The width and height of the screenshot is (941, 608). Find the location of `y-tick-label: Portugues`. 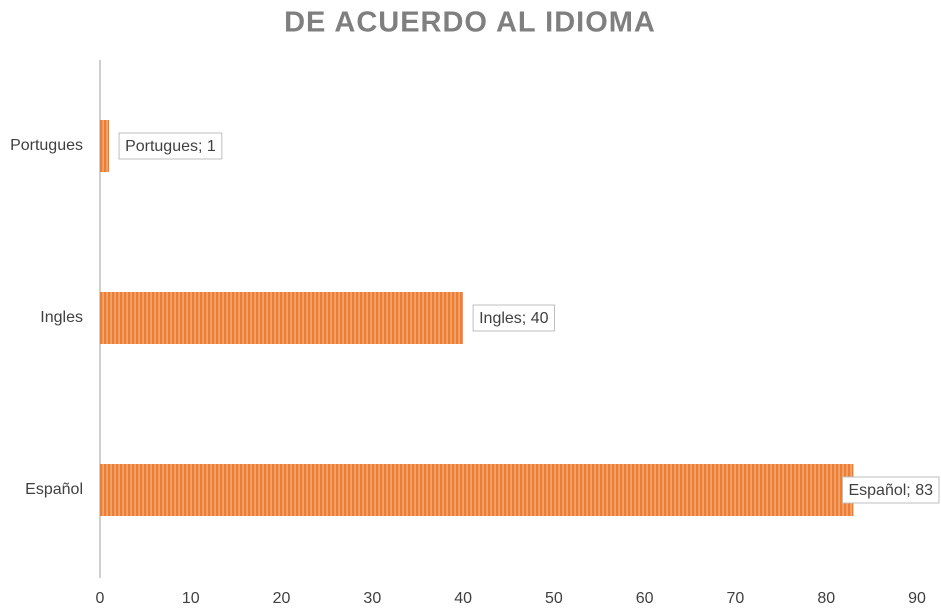

y-tick-label: Portugues is located at coordinates (46, 145).